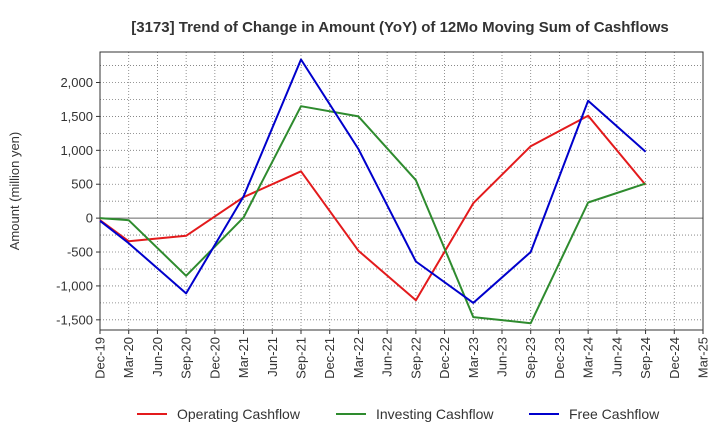 Image resolution: width=720 pixels, height=445 pixels. What do you see at coordinates (358, 357) in the screenshot?
I see `x-tick-label: Mar-22` at bounding box center [358, 357].